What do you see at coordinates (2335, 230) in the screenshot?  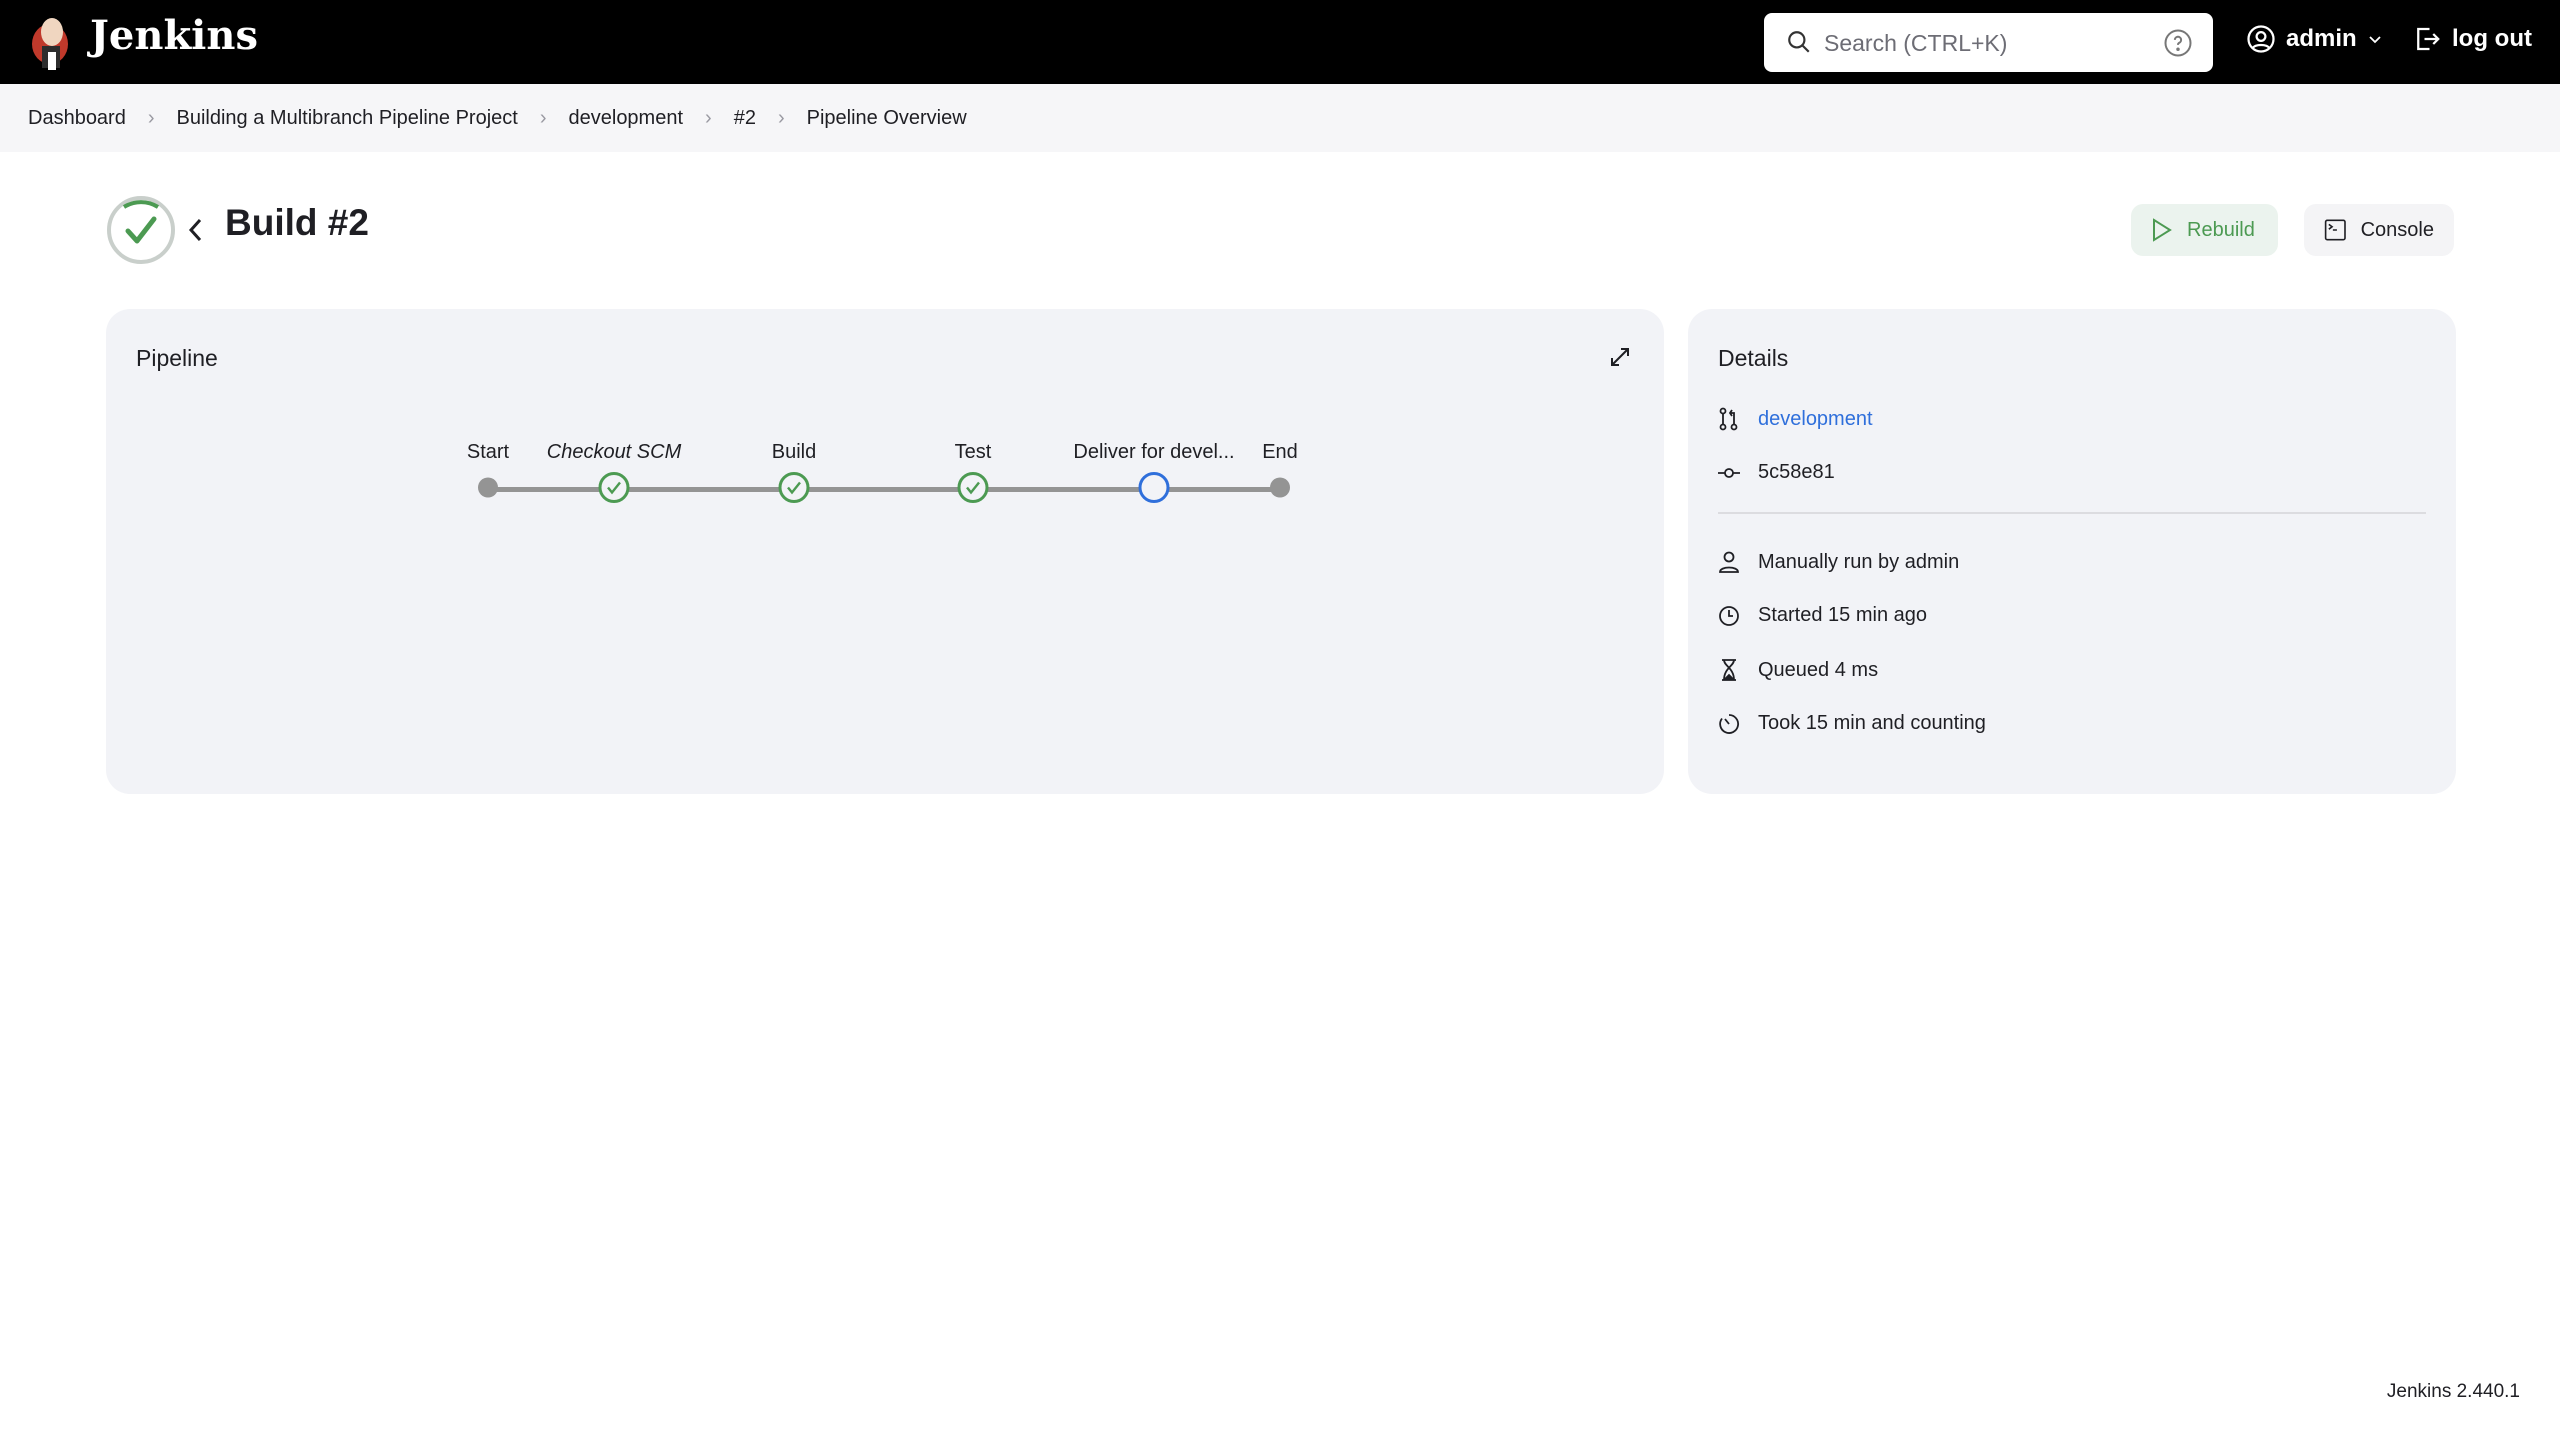 I see `terminal-icon` at bounding box center [2335, 230].